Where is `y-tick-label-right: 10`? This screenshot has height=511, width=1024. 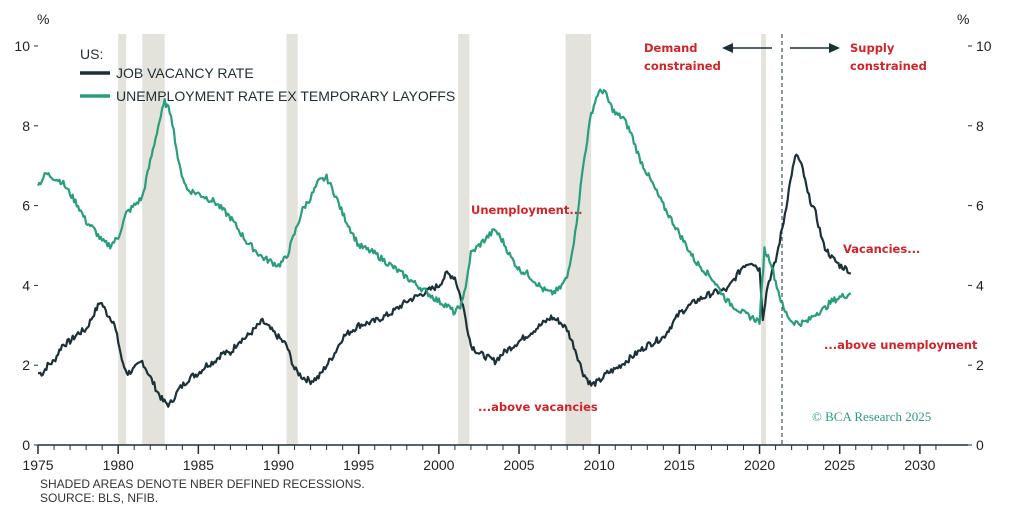
y-tick-label-right: 10 is located at coordinates (984, 46).